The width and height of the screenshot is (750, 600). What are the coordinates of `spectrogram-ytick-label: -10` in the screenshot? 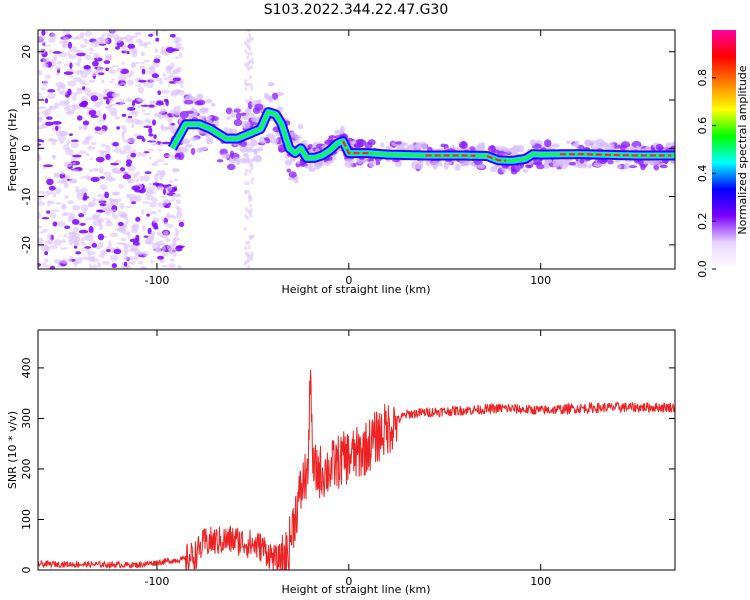 It's located at (26, 197).